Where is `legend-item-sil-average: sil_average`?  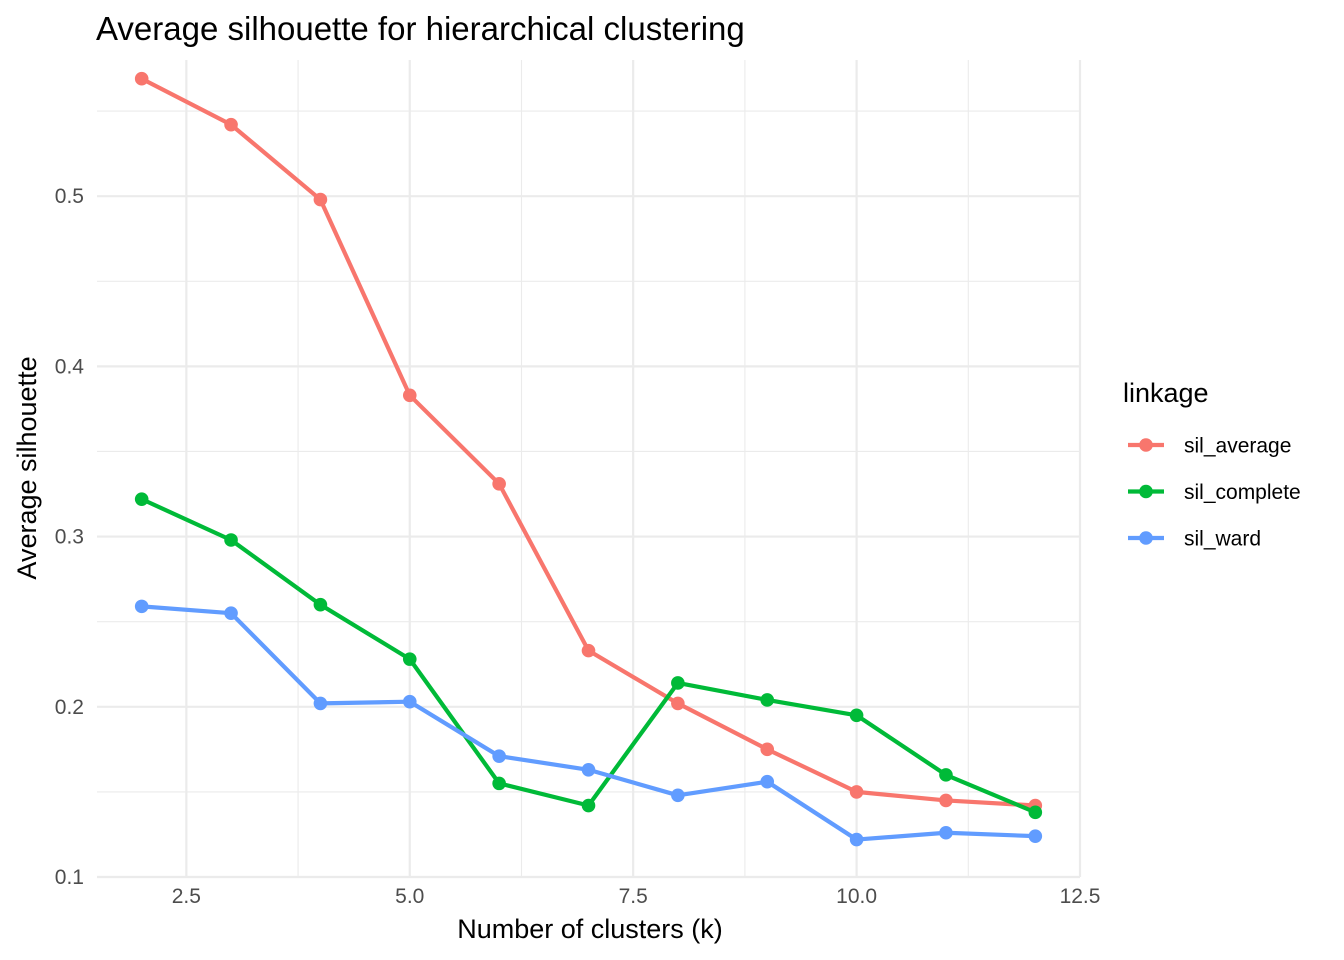
legend-item-sil-average: sil_average is located at coordinates (1209, 446).